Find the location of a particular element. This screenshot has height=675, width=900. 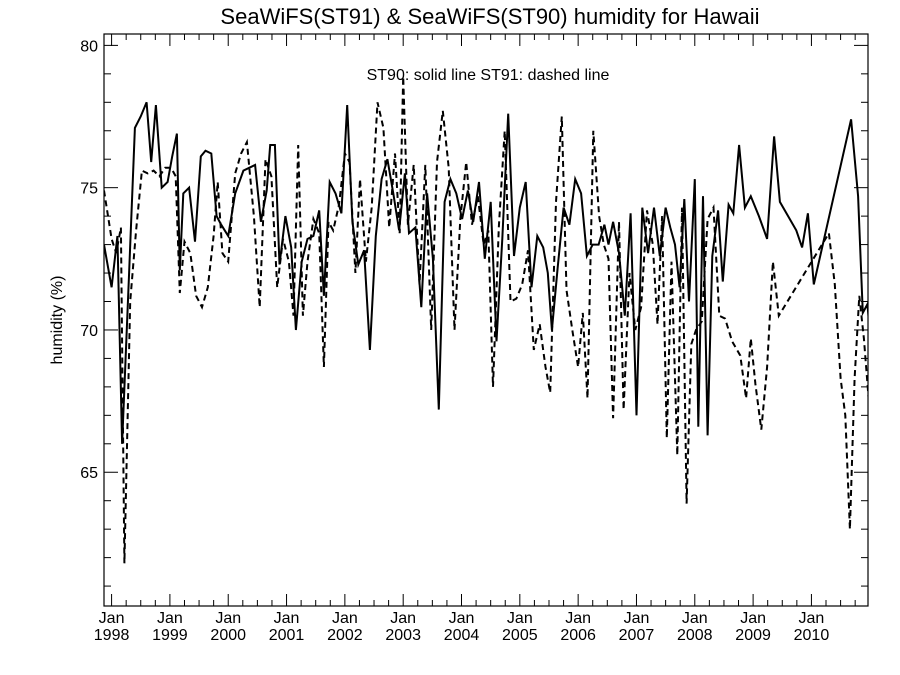

y-tick-label: 80 is located at coordinates (89, 46).